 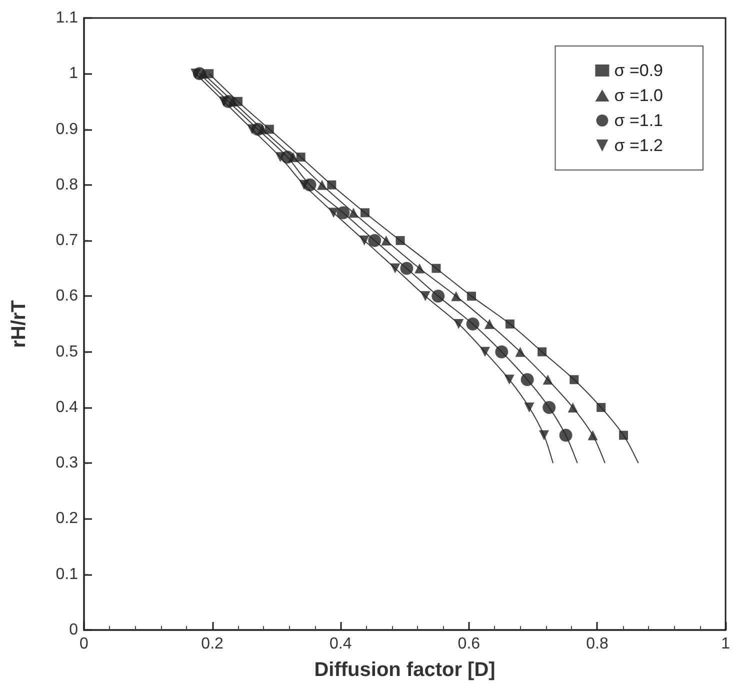 What do you see at coordinates (639, 95) in the screenshot?
I see `legend-label: σ =1.0` at bounding box center [639, 95].